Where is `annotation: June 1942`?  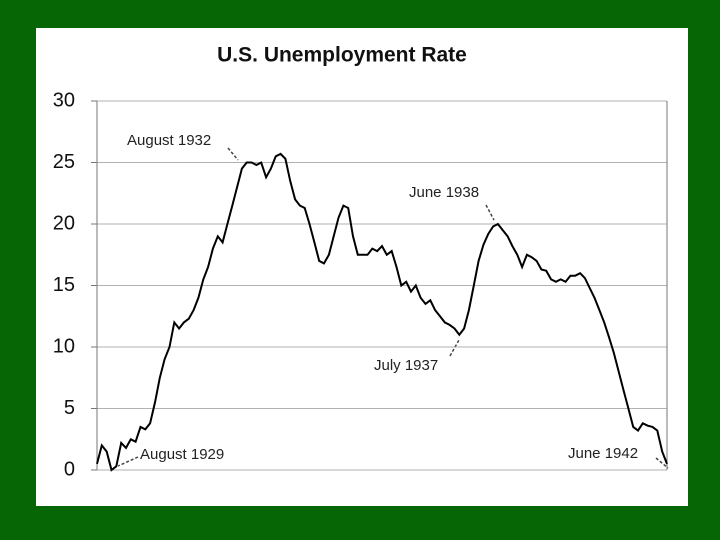 annotation: June 1942 is located at coordinates (603, 453).